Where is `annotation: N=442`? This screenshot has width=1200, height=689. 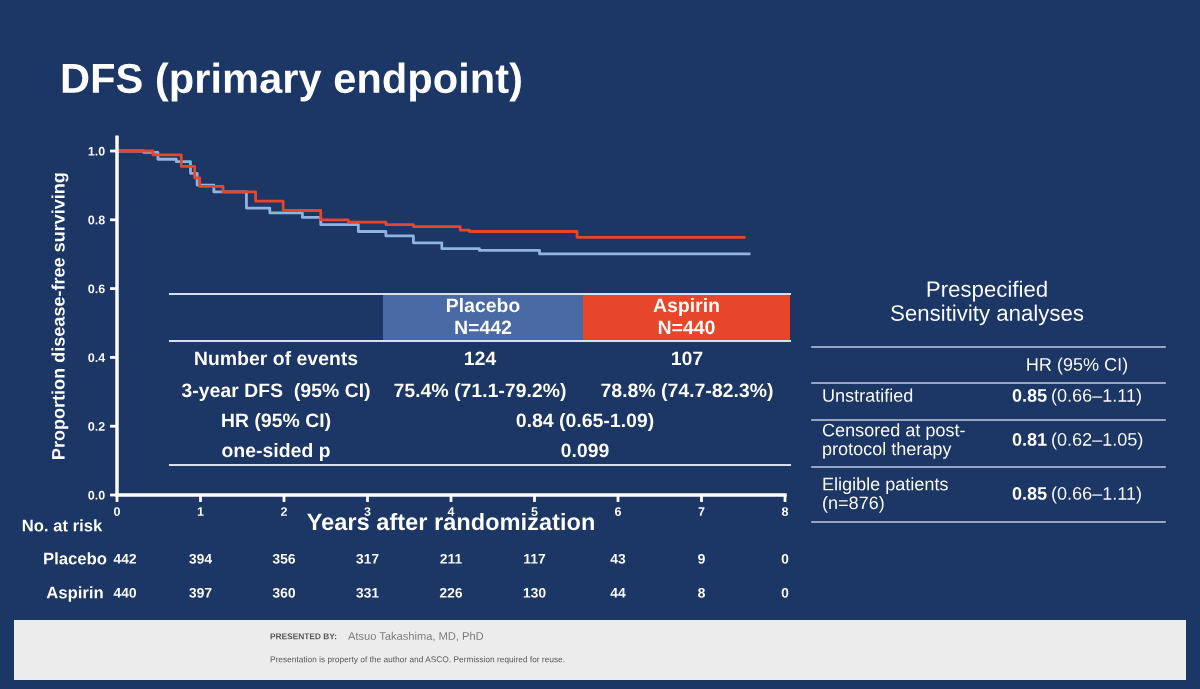 annotation: N=442 is located at coordinates (483, 327).